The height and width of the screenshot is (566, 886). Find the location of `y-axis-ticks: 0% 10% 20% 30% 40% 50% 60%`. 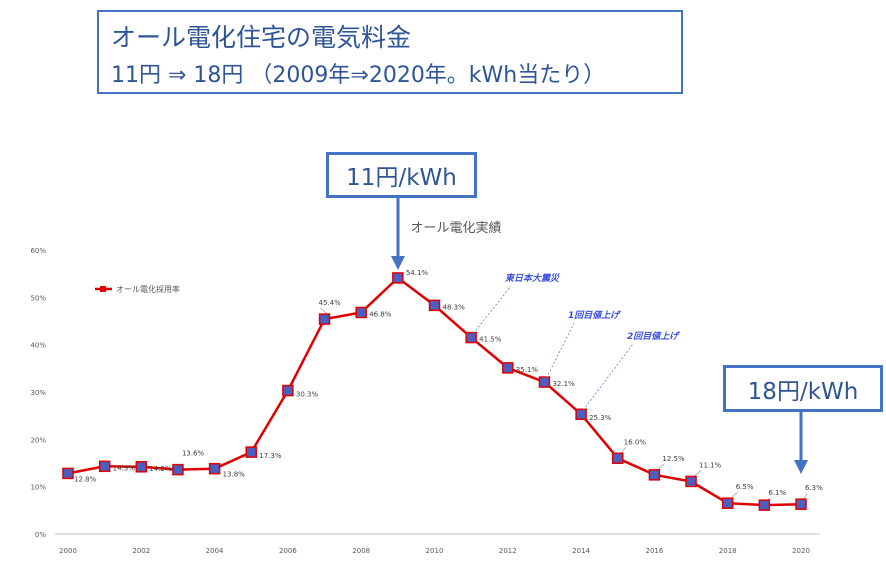

y-axis-ticks: 0% 10% 20% 30% 40% 50% 60% is located at coordinates (38, 393).